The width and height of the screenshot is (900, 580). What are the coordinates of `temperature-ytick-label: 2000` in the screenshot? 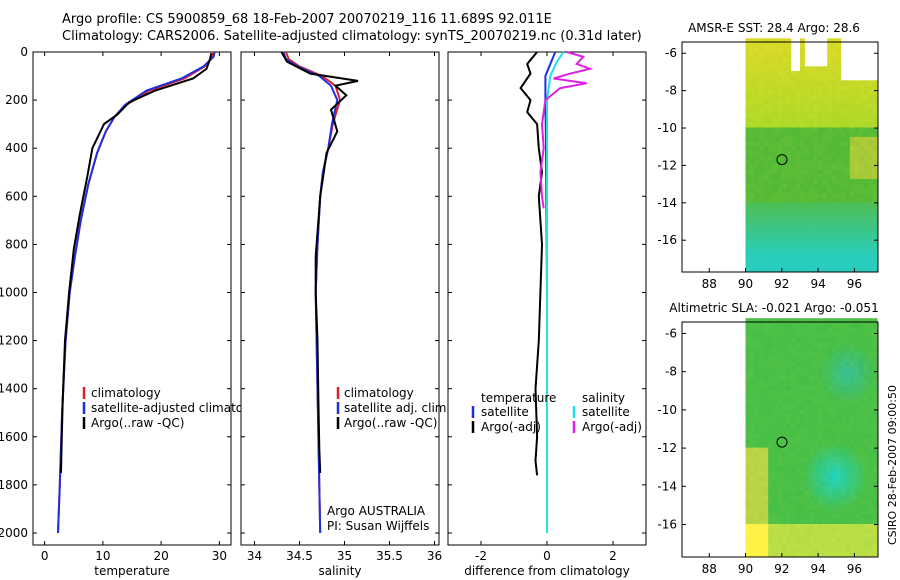 It's located at (14, 533).